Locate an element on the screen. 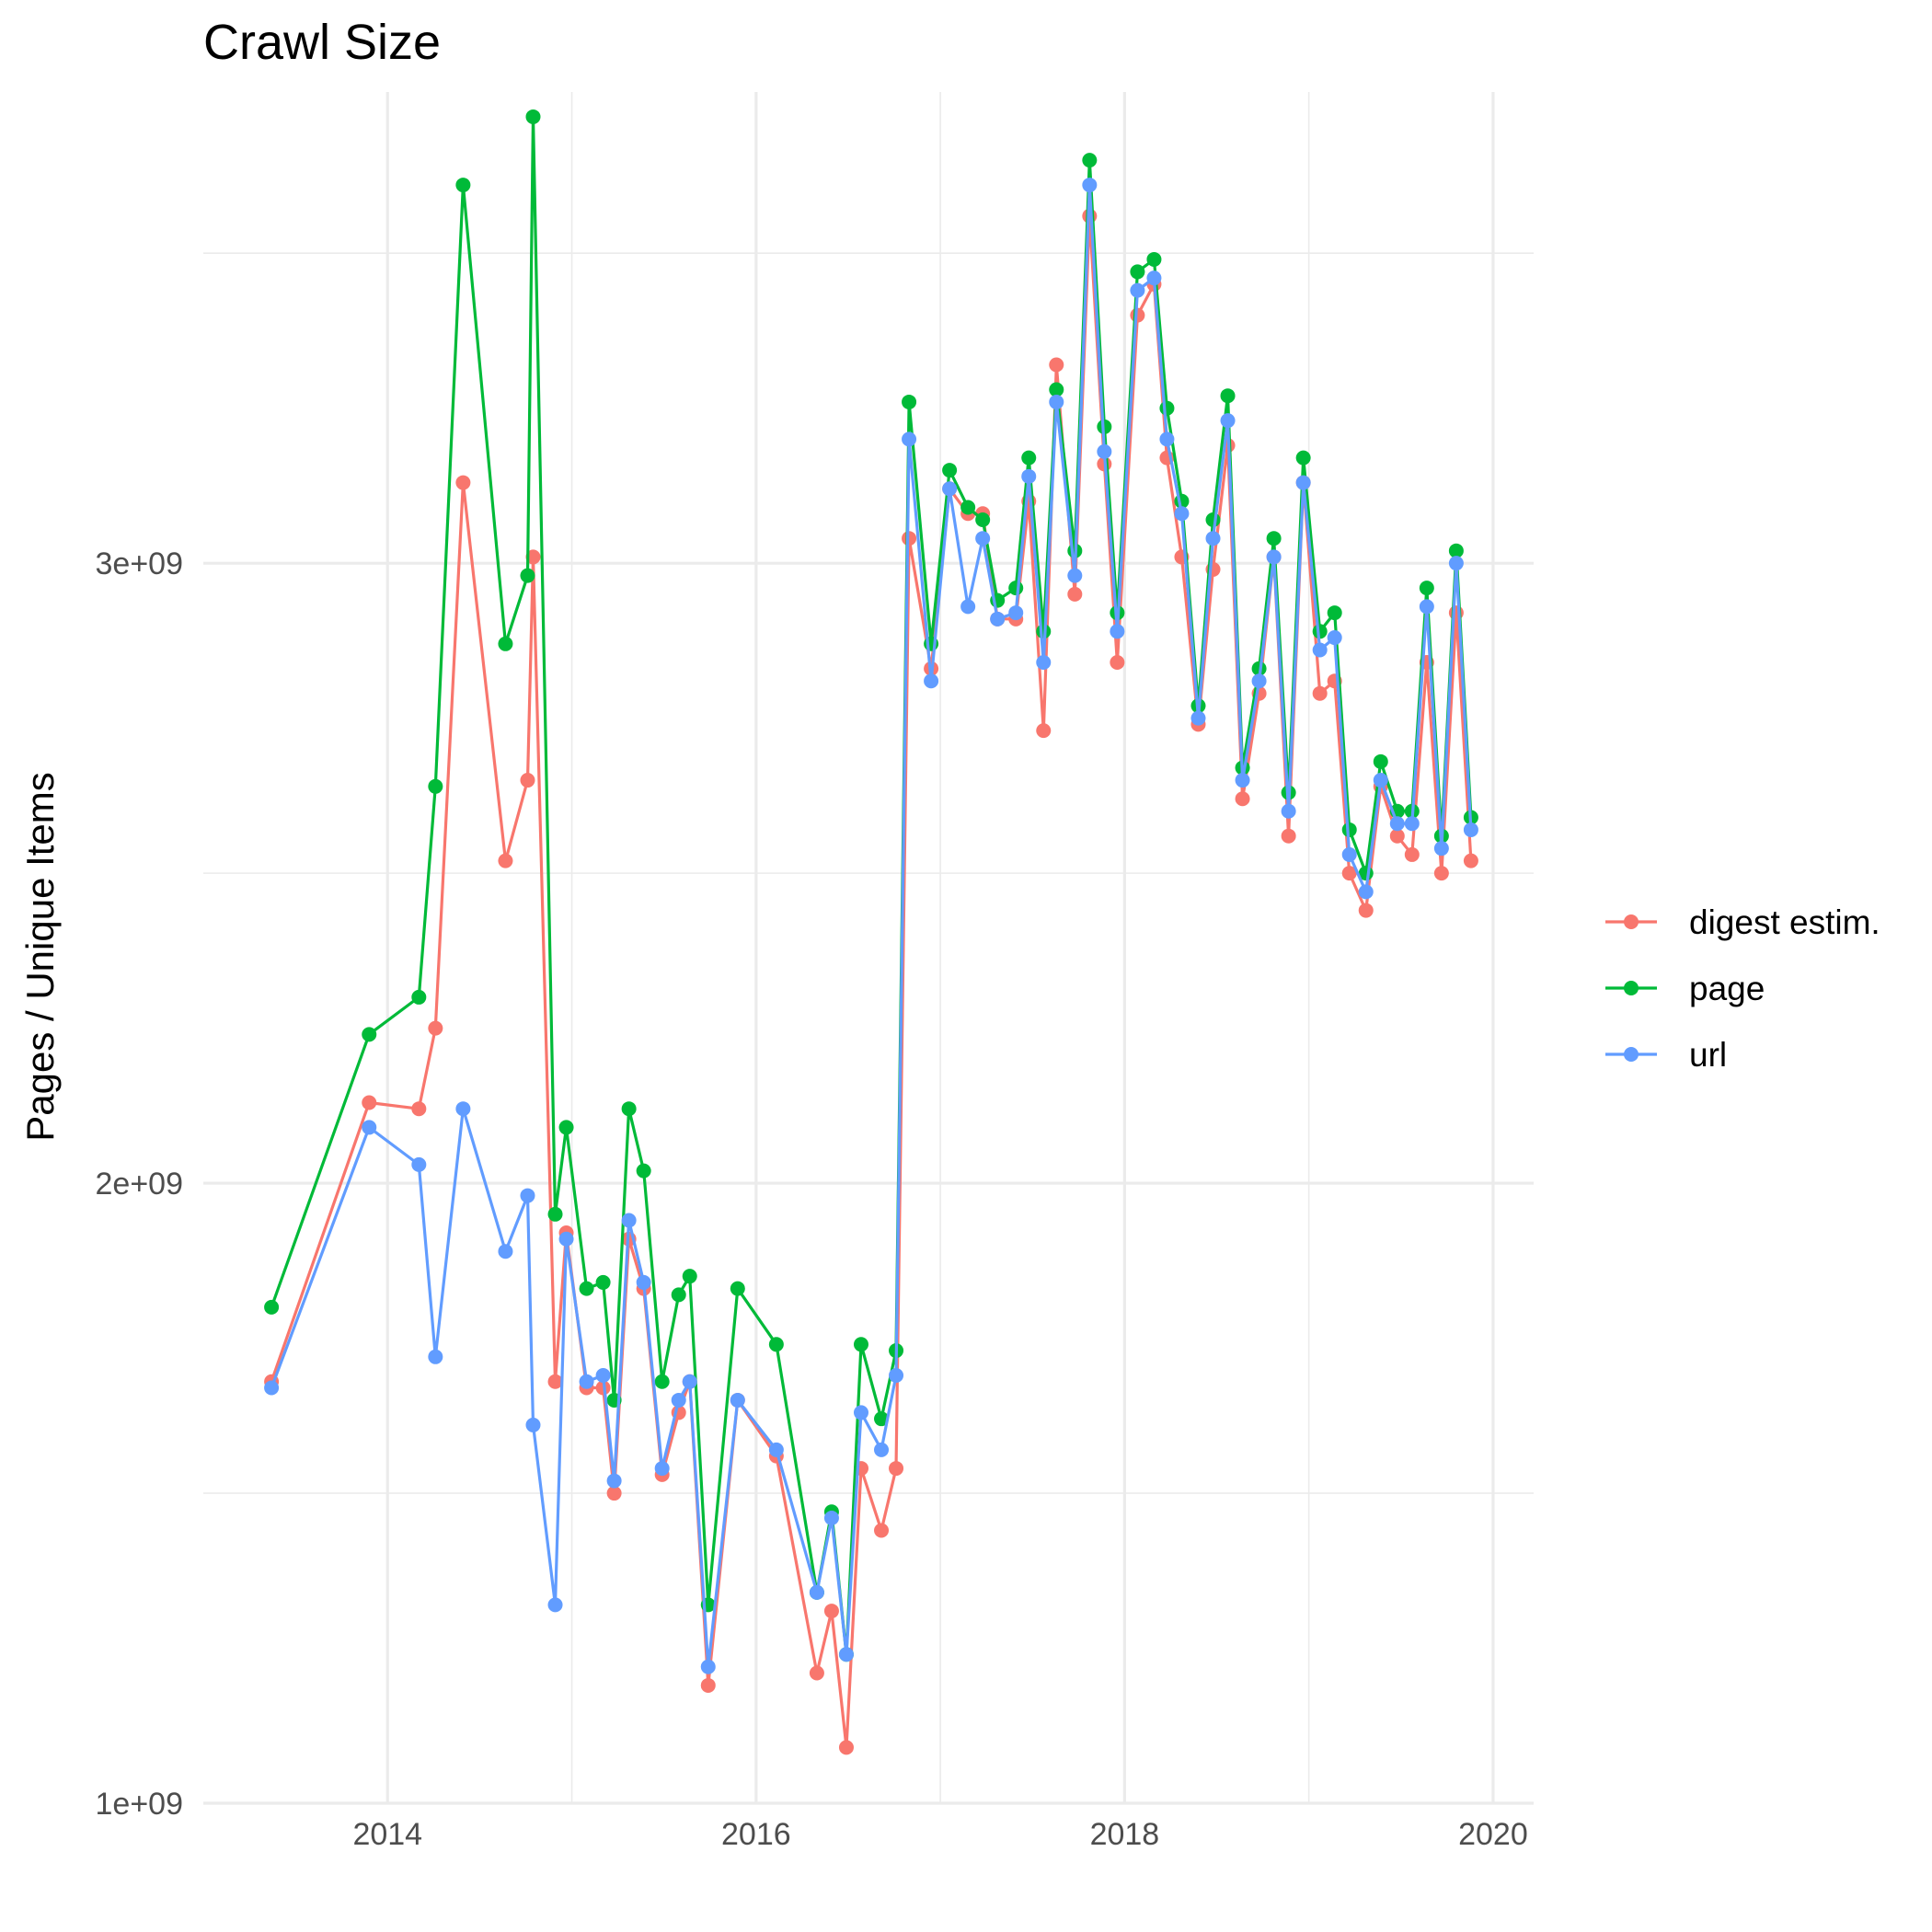 The width and height of the screenshot is (1932, 1932). legend-label: page is located at coordinates (1727, 988).